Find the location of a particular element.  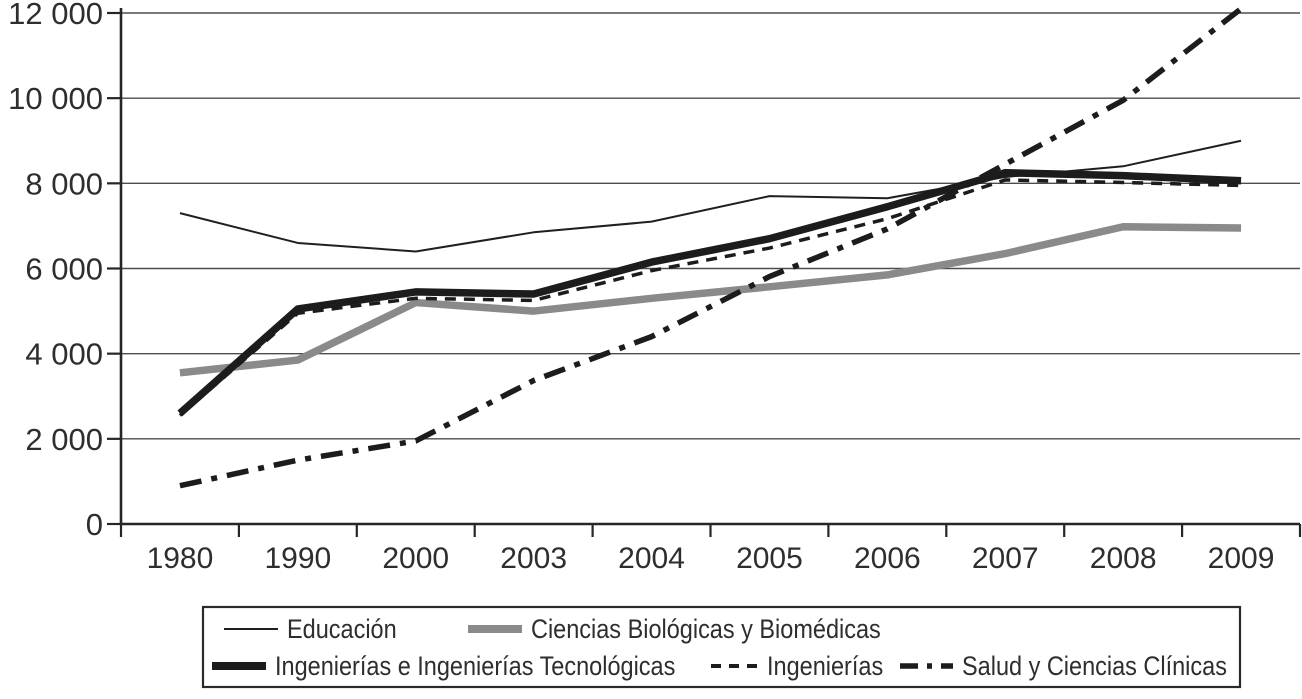

x-axis-label-1980: 1980 is located at coordinates (180, 558).